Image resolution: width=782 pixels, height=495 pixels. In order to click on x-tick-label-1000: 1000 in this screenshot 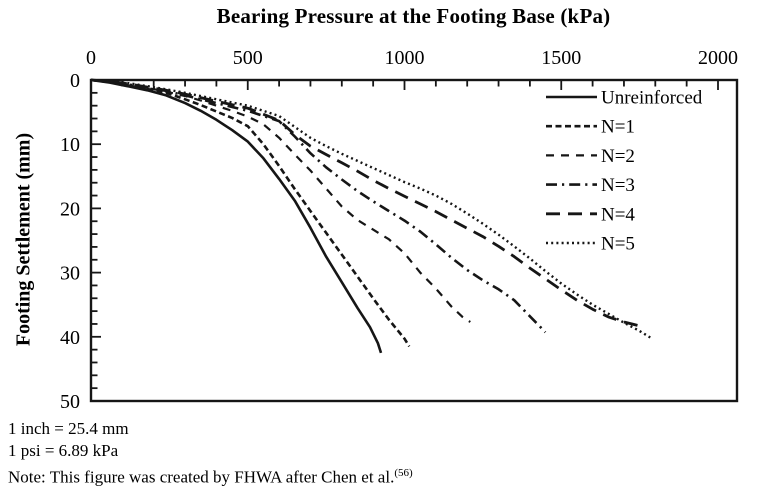, I will do `click(405, 58)`.